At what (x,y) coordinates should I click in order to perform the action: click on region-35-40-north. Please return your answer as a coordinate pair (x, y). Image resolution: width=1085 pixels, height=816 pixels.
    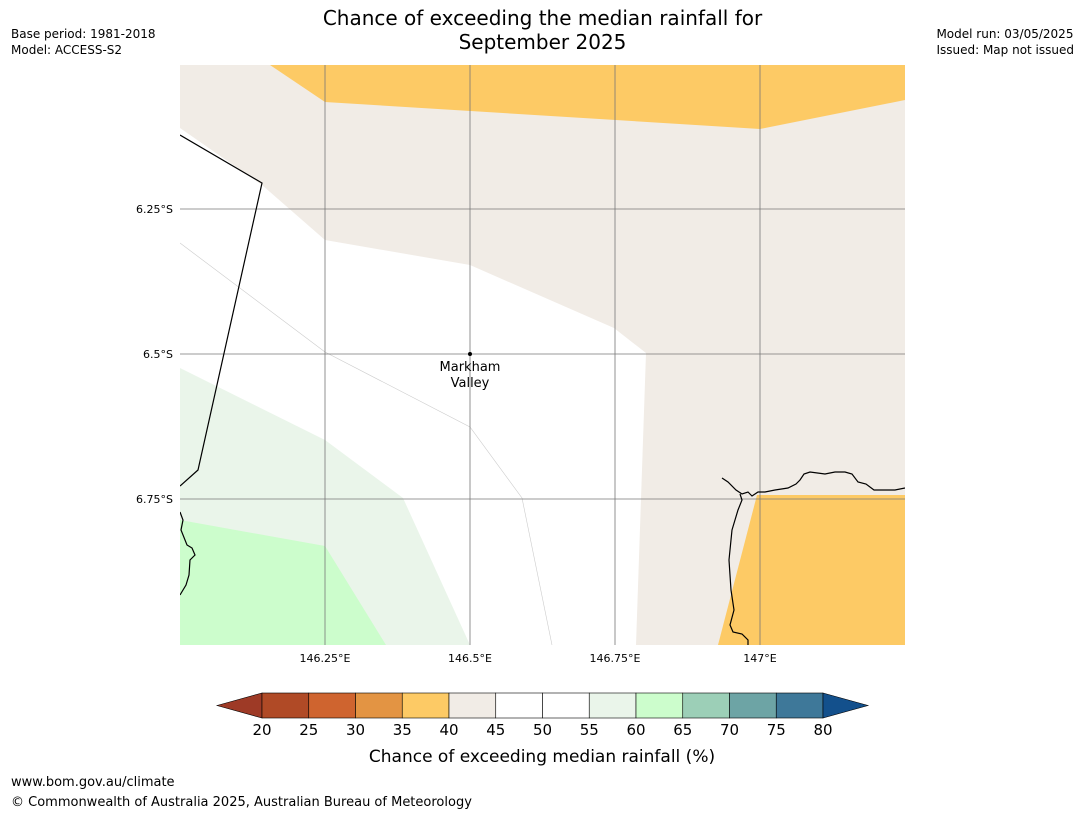
    Looking at the image, I should click on (587, 97).